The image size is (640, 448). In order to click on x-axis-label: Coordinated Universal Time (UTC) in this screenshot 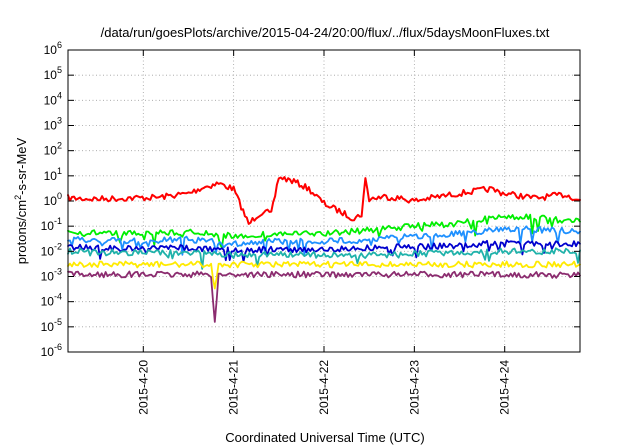, I will do `click(324, 437)`.